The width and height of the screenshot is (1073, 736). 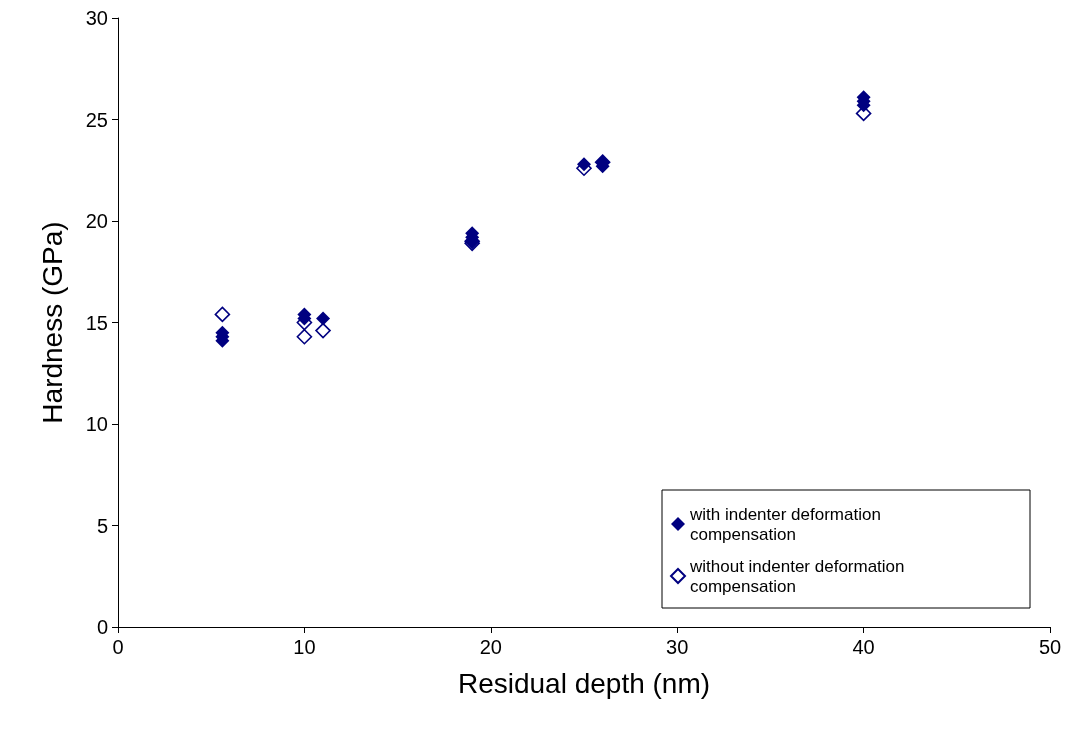 I want to click on y-tick-label: 10, so click(x=96, y=424).